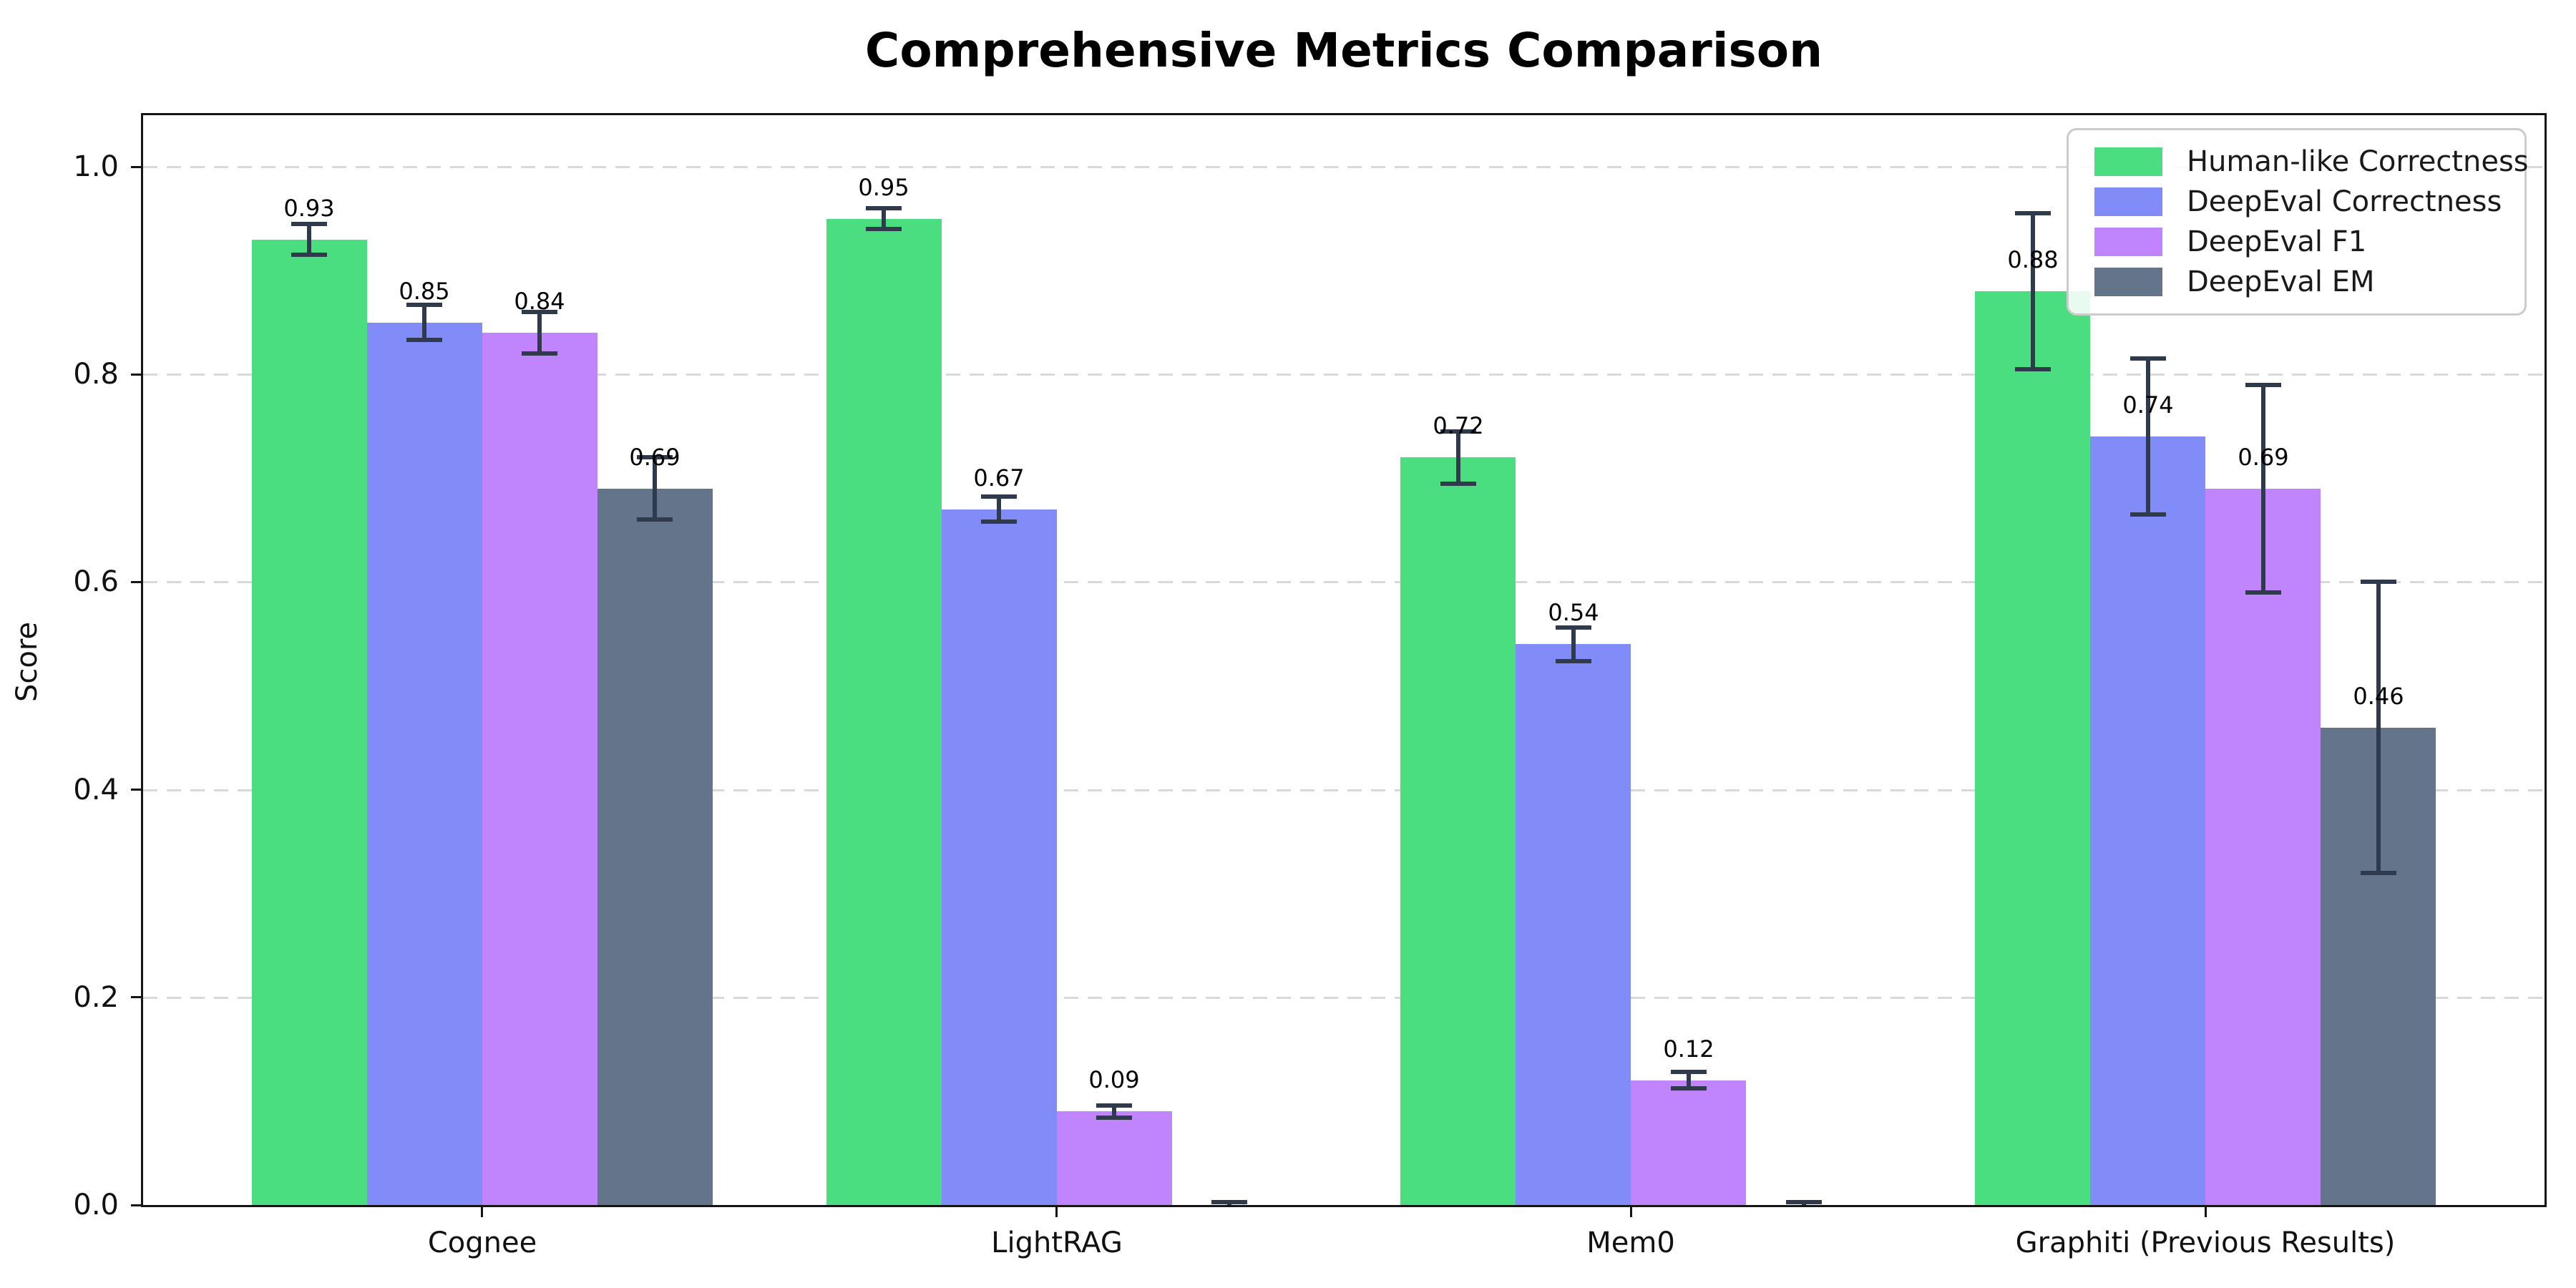 This screenshot has height=1288, width=2576. I want to click on error-cap-top-cognee-deepeval-em, so click(655, 457).